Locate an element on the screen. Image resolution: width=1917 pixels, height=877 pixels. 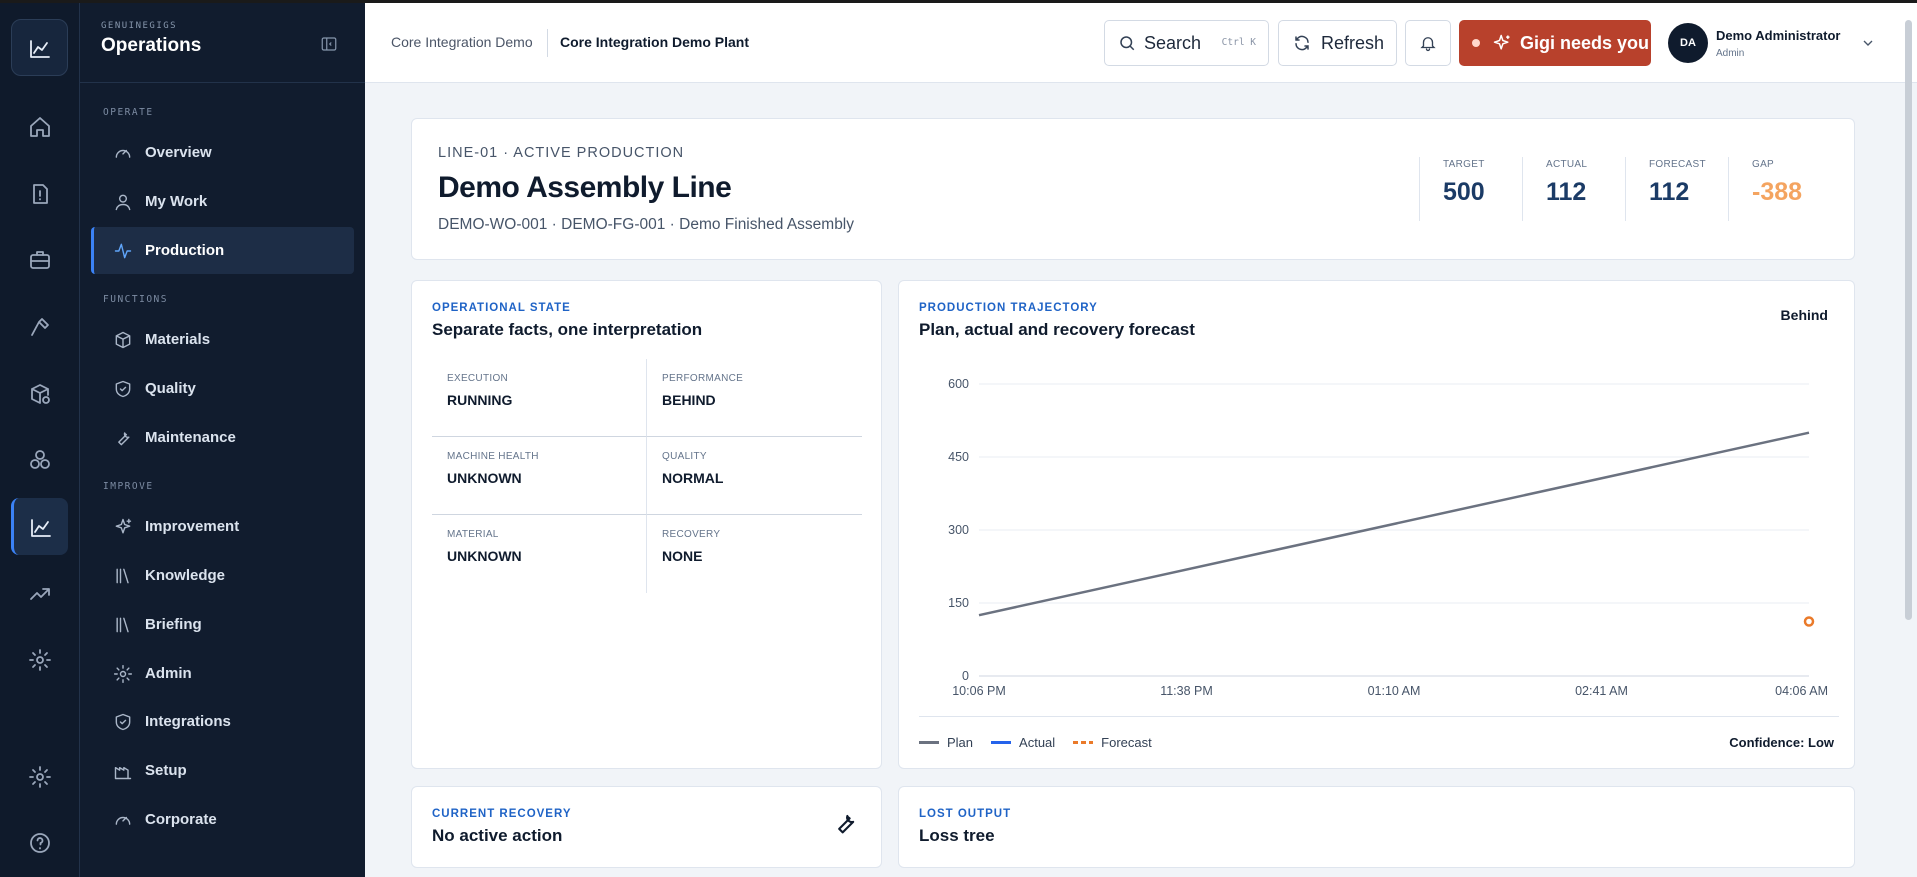
state-material: MATERIAL UNKNOWN is located at coordinates (539, 554).